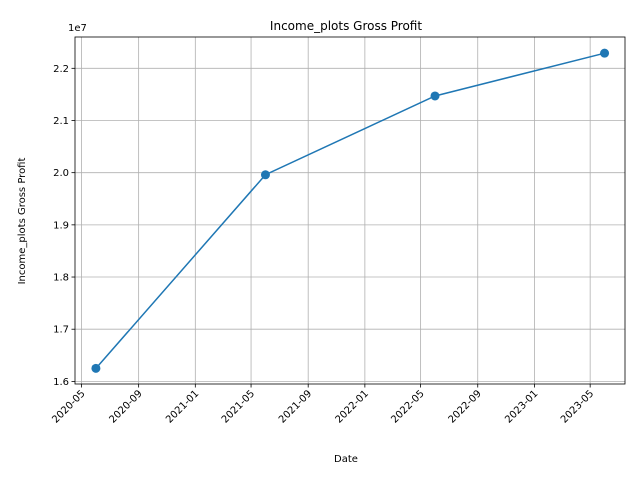  Describe the element at coordinates (61, 121) in the screenshot. I see `y-tick-label: 2.1` at that location.